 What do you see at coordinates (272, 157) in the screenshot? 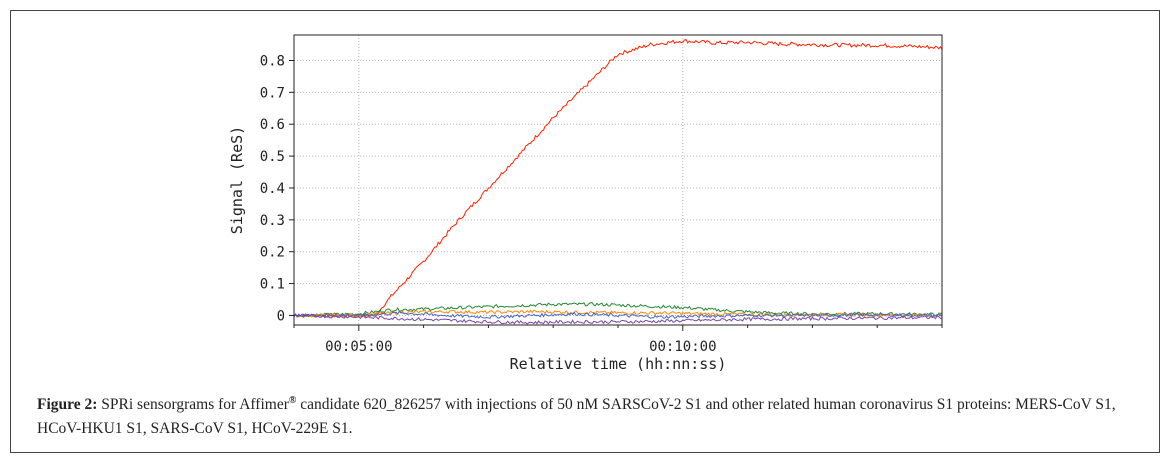
I see `y-tick-label: 0.5` at bounding box center [272, 157].